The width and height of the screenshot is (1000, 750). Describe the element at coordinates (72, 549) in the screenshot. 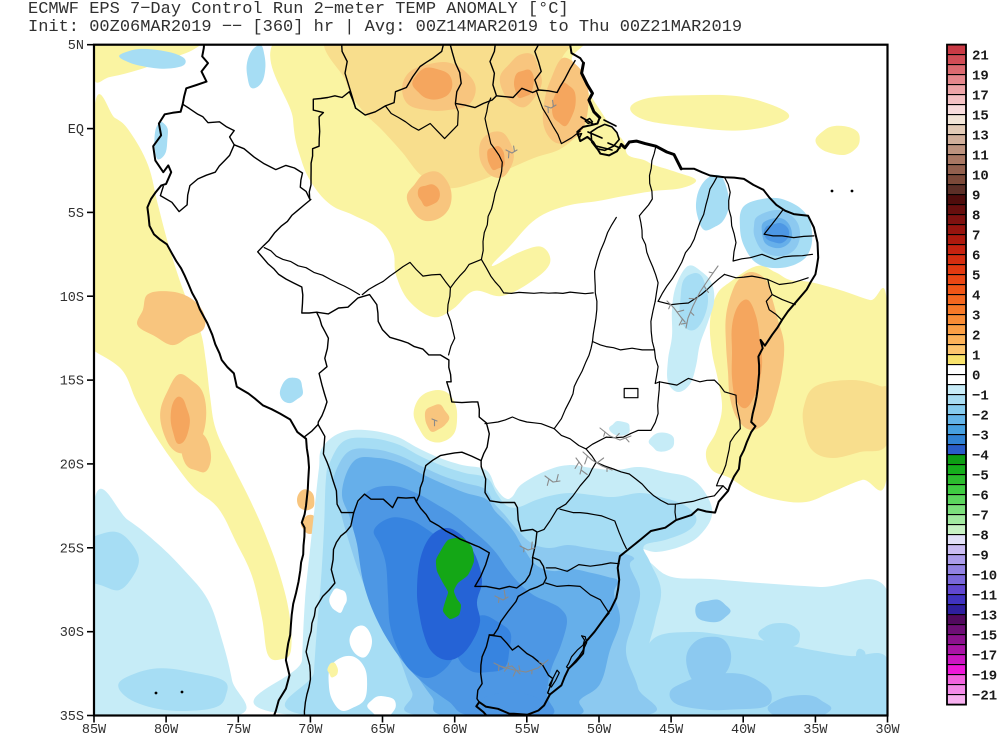

I see `svg-text: 25S` at that location.